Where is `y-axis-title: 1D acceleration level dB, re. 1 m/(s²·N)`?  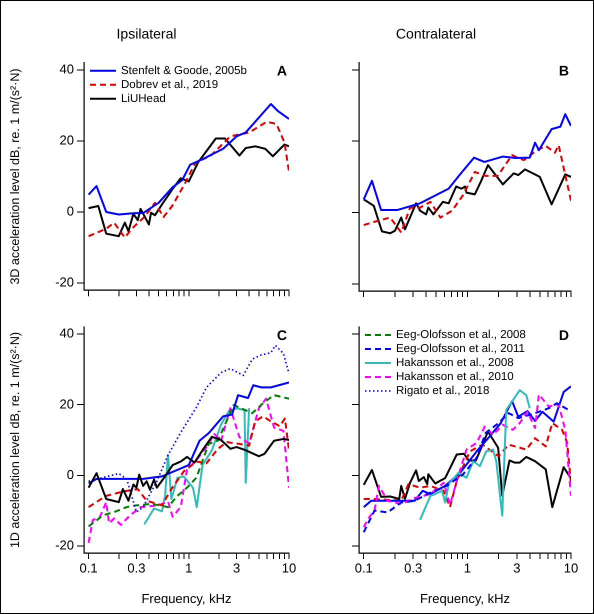
y-axis-title: 1D acceleration level dB, re. 1 m/(s²·N) is located at coordinates (15, 440).